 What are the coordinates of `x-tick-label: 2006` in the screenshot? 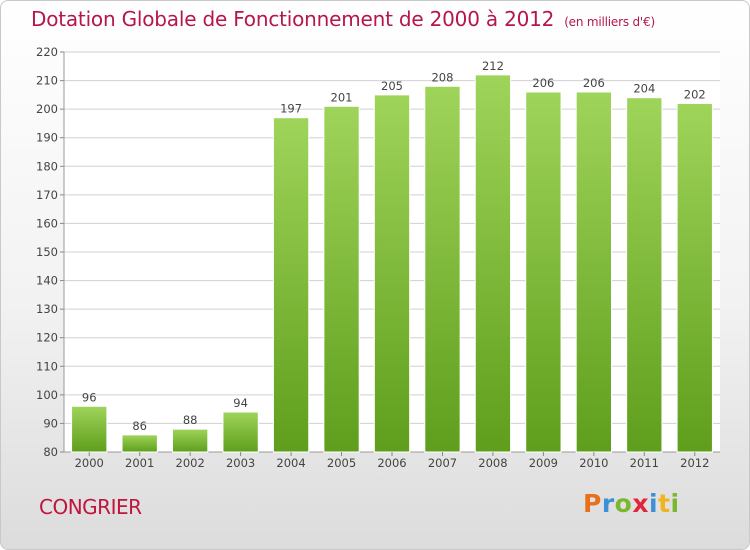 It's located at (391, 463).